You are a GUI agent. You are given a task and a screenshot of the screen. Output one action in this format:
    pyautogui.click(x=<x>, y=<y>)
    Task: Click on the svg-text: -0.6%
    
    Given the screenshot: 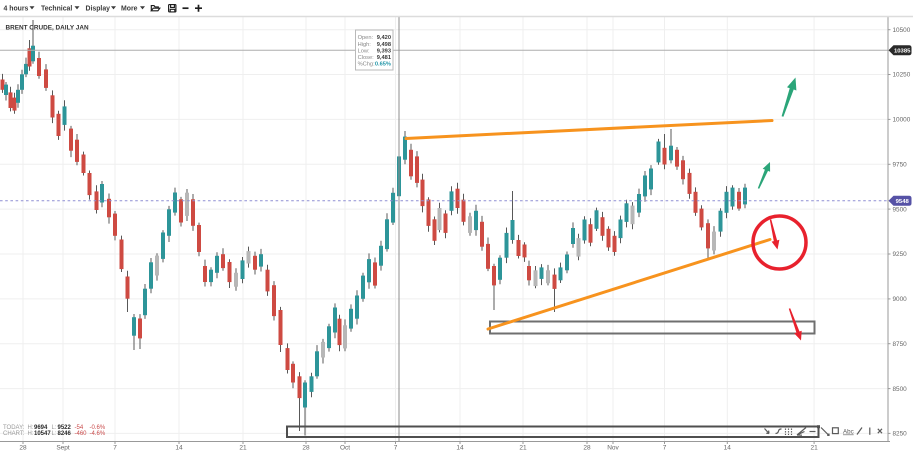 What is the action you would take?
    pyautogui.click(x=98, y=428)
    